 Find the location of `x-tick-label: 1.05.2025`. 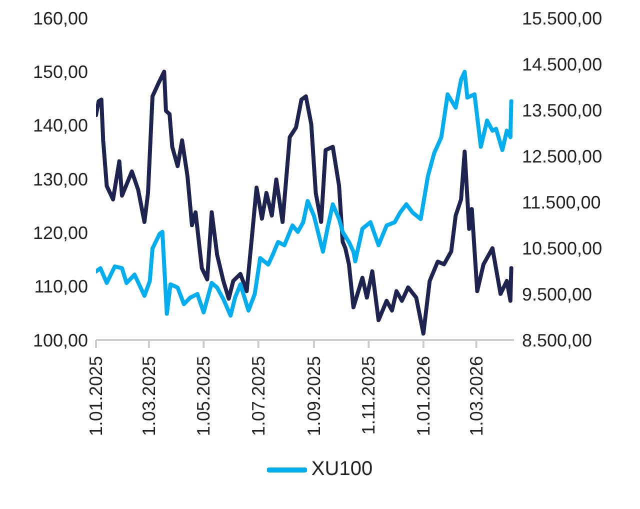

x-tick-label: 1.05.2025 is located at coordinates (204, 396).